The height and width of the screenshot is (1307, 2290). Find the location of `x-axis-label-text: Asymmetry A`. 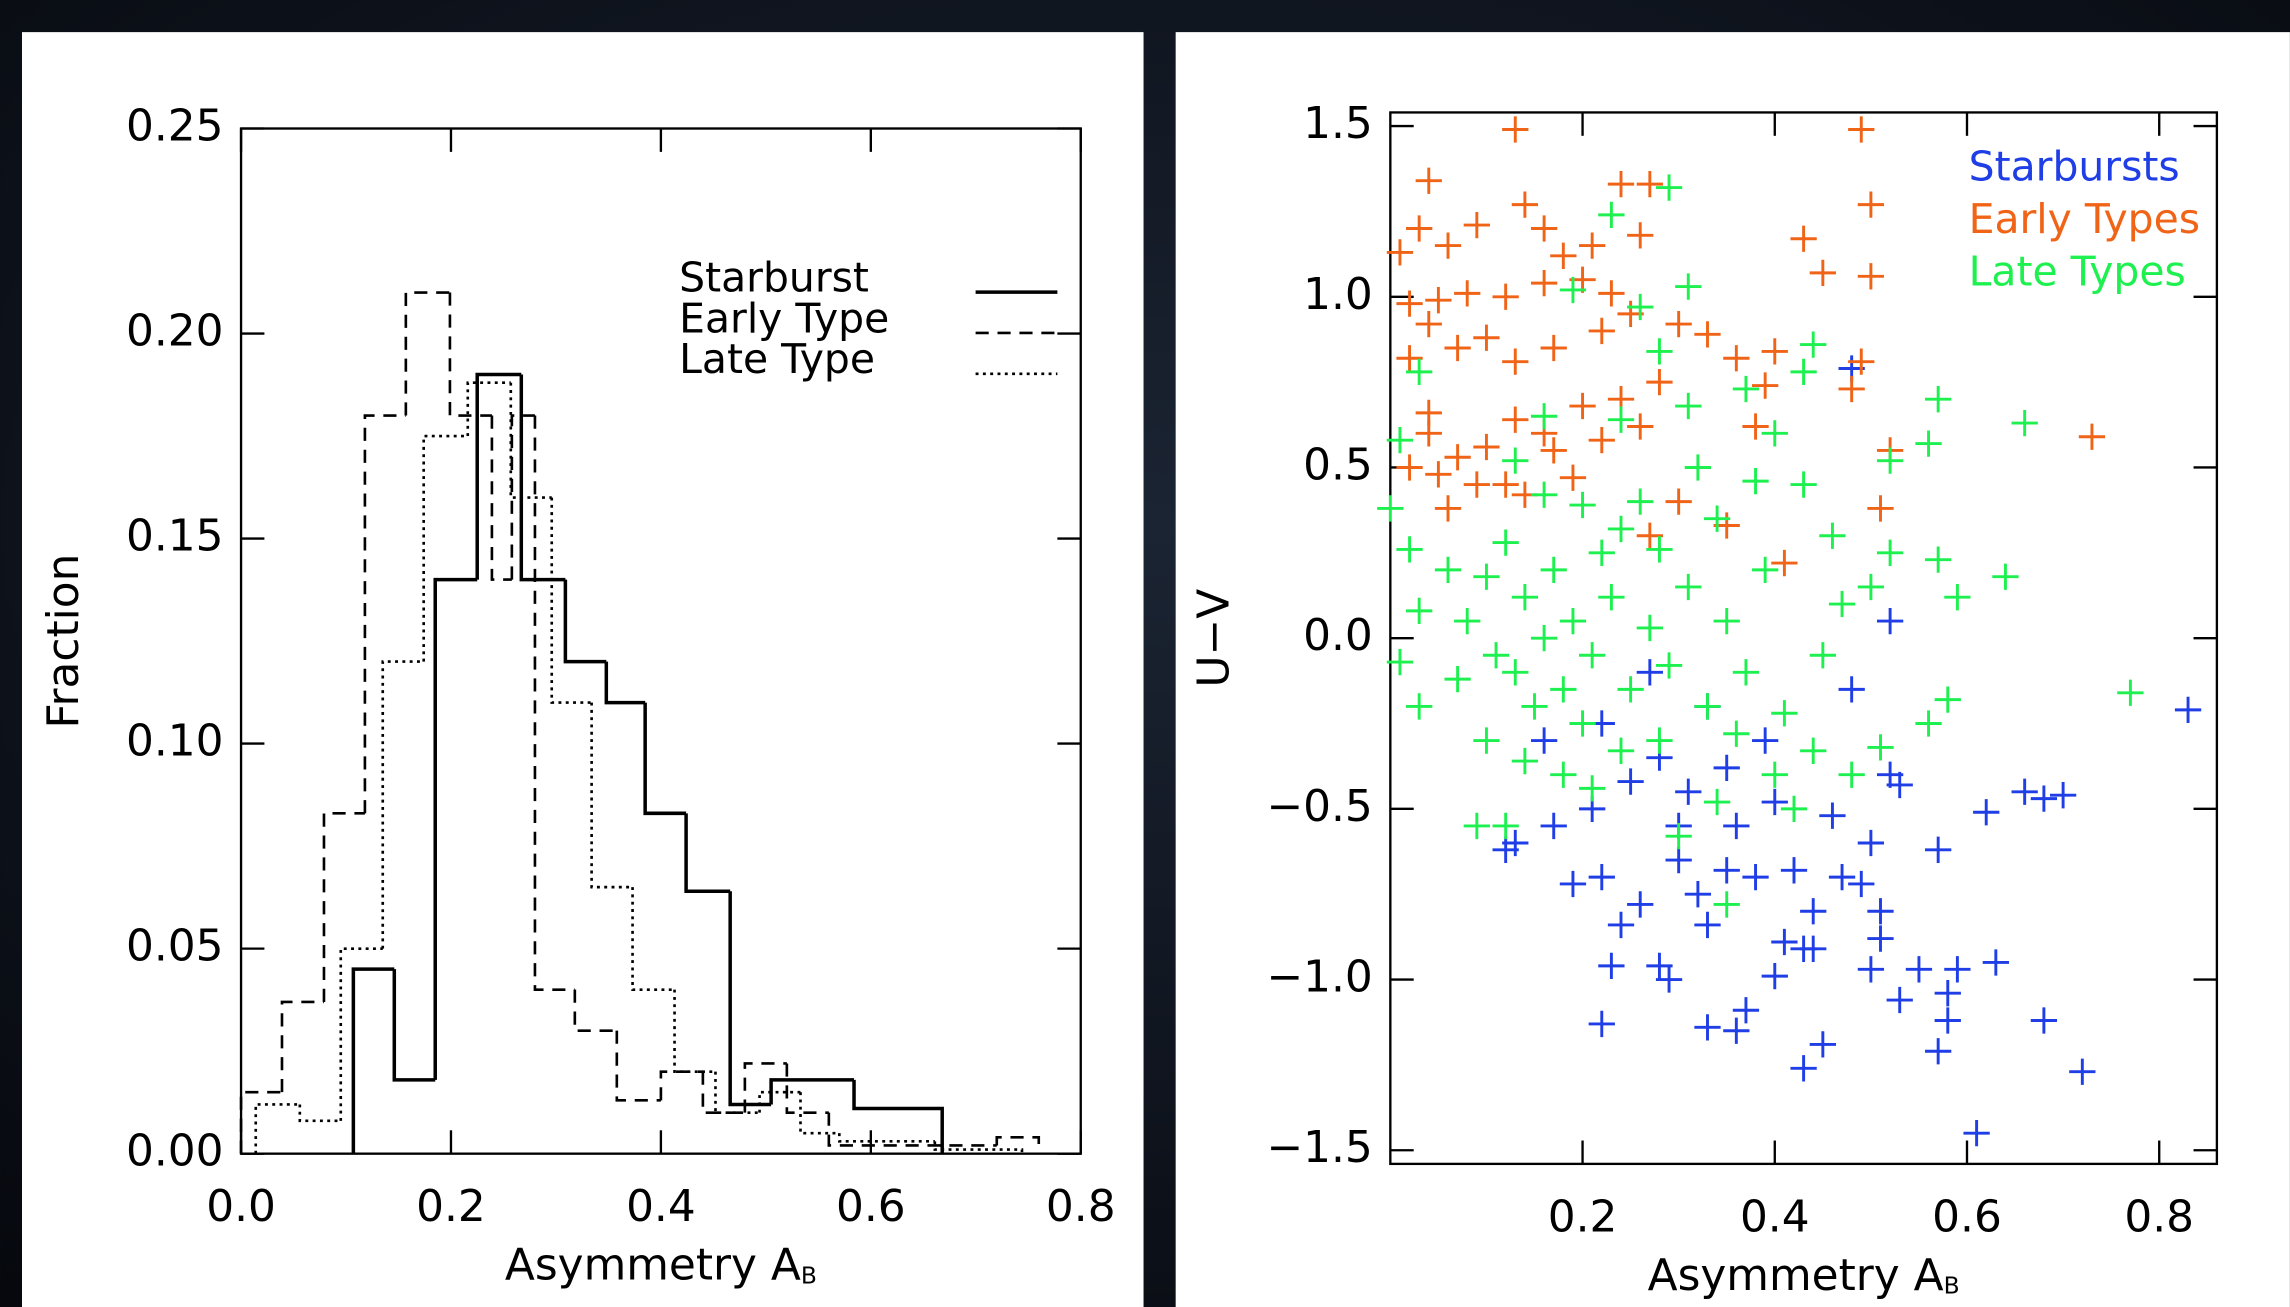

x-axis-label-text: Asymmetry A is located at coordinates (1796, 1275).